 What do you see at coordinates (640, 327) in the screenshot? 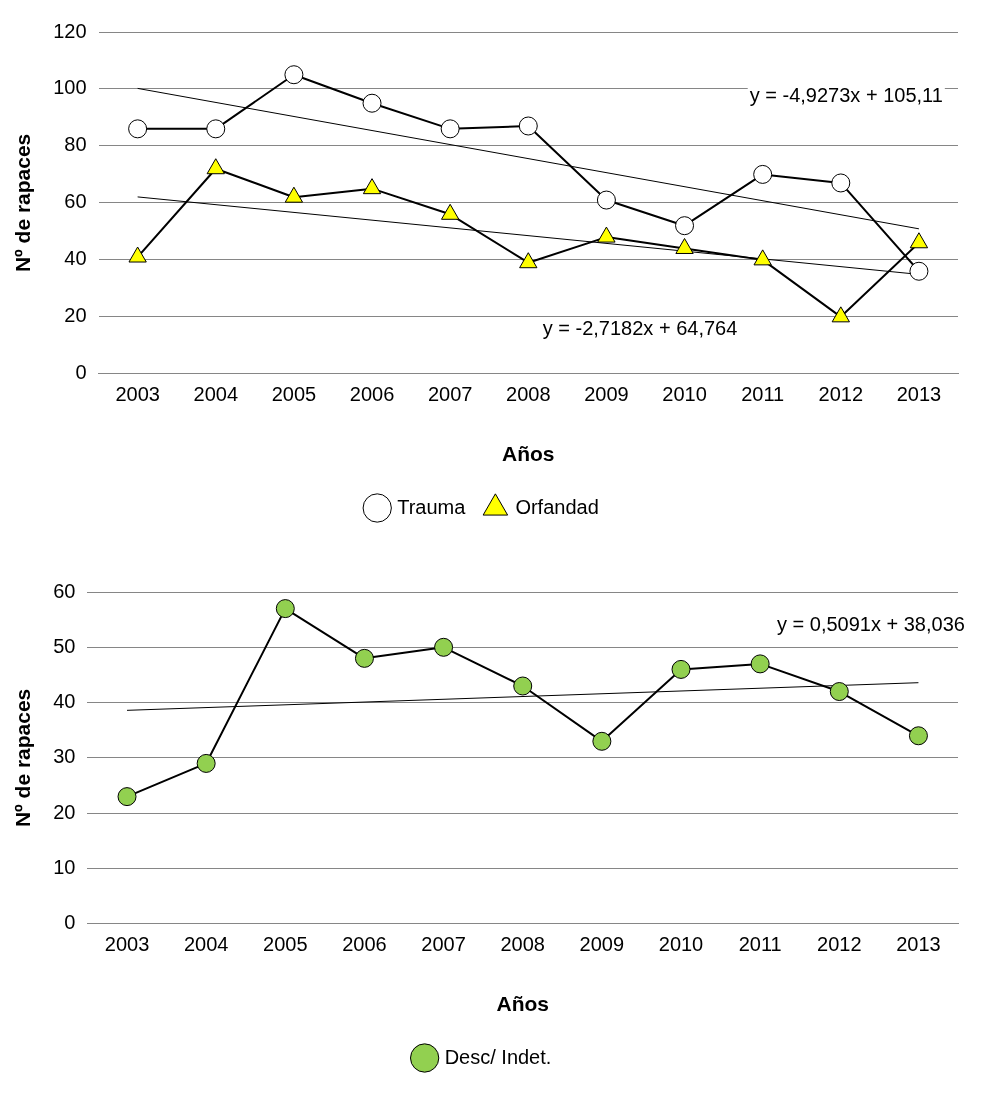
I see `annotation: y = -2,7182x + 64,764` at bounding box center [640, 327].